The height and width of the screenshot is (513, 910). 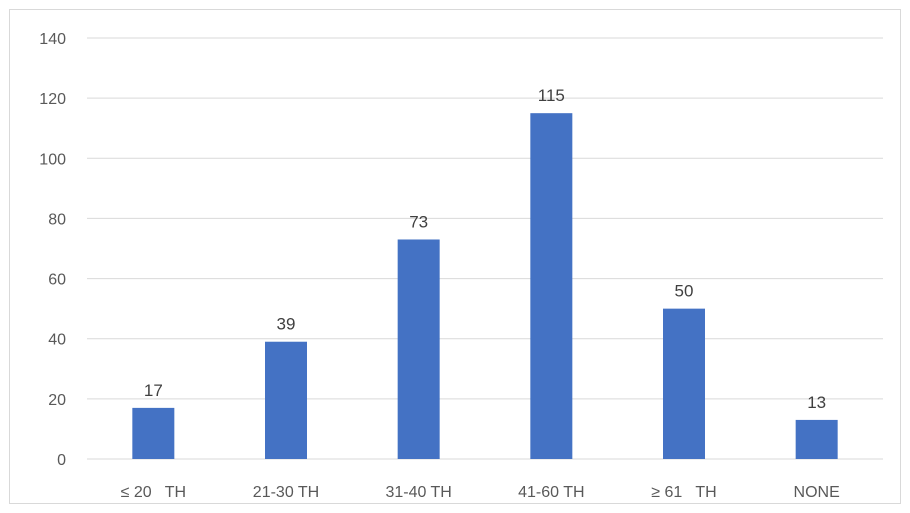 What do you see at coordinates (683, 492) in the screenshot?
I see `x-tick-label: ≥ 61 TH` at bounding box center [683, 492].